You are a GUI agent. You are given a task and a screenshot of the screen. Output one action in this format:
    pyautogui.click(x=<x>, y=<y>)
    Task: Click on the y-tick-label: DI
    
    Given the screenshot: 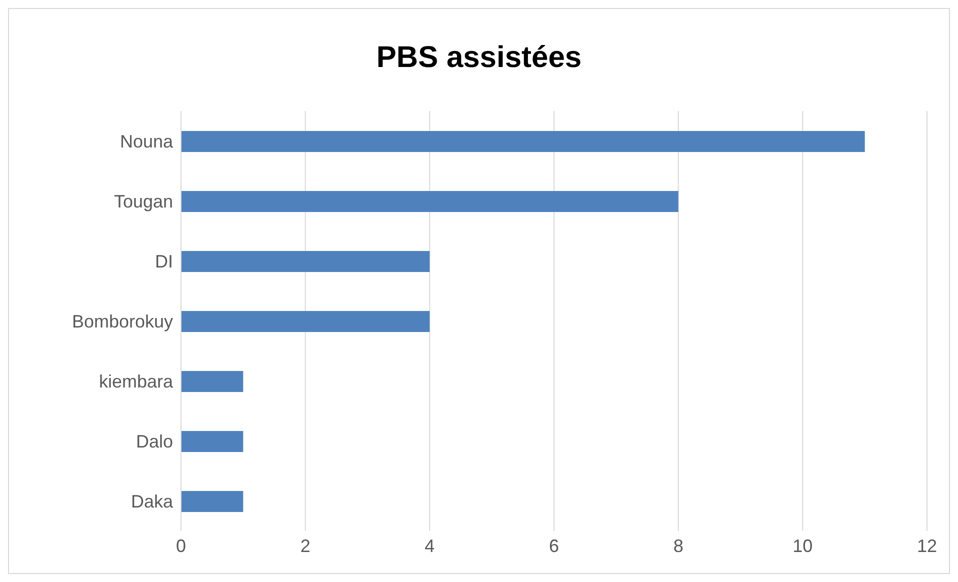 What is the action you would take?
    pyautogui.click(x=164, y=261)
    